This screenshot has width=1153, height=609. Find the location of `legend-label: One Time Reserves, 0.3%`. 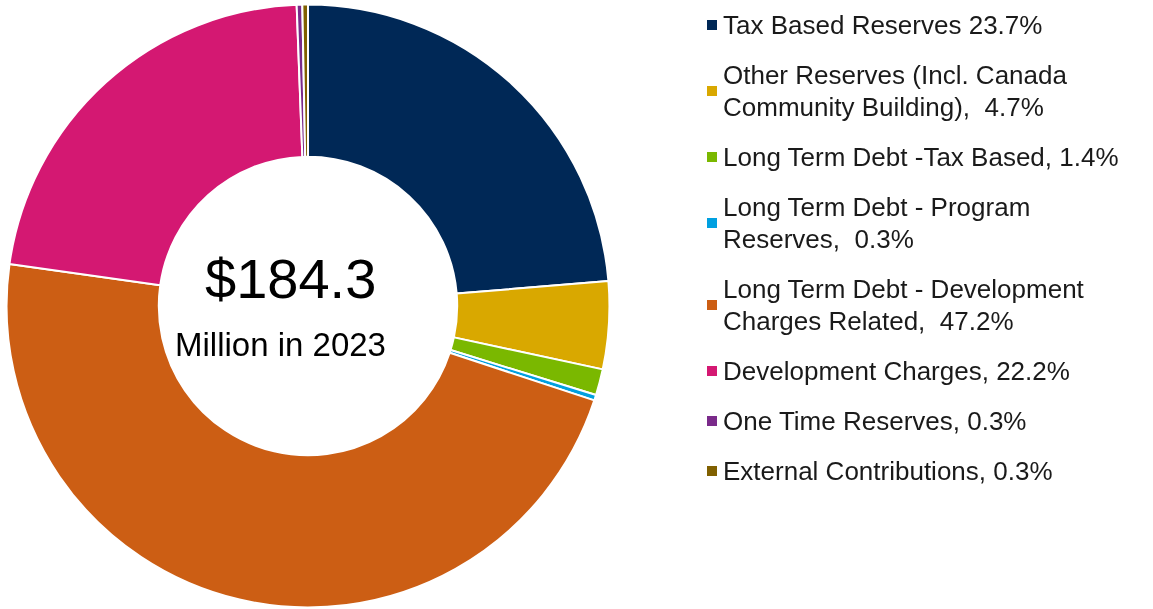

legend-label: One Time Reserves, 0.3% is located at coordinates (875, 421).